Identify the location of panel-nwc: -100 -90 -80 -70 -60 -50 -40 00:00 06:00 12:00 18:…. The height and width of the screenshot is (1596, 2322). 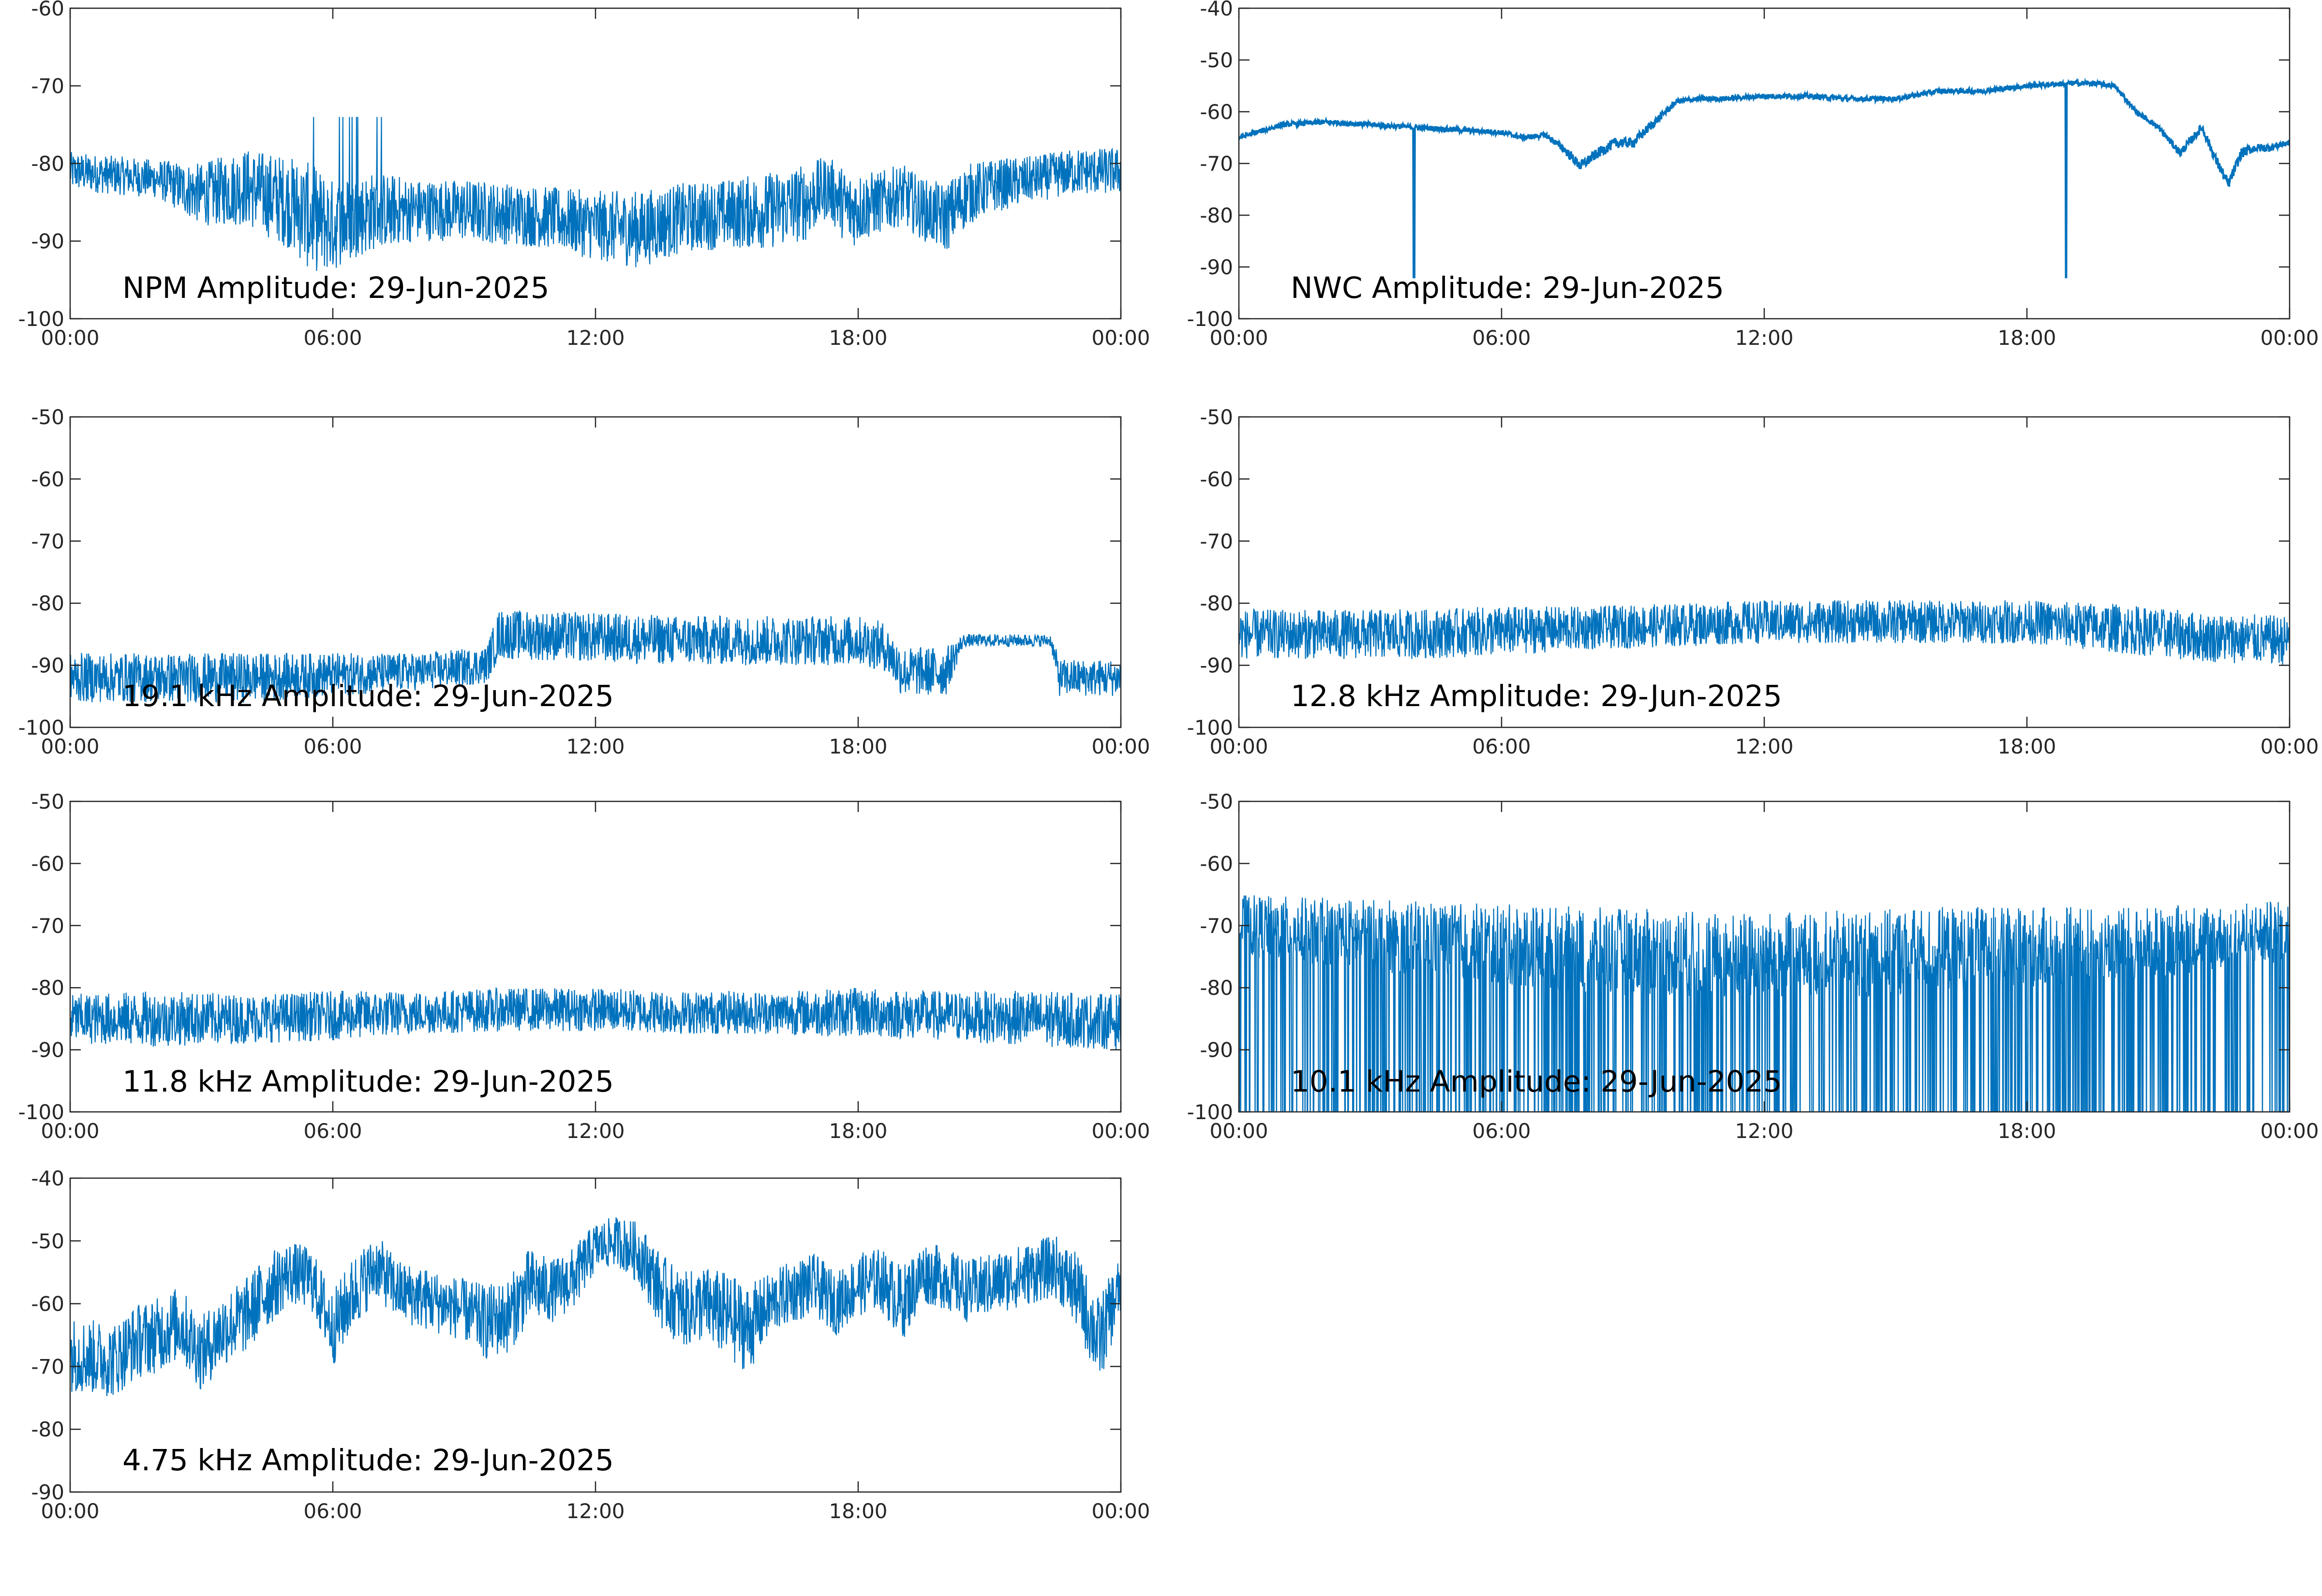
(1753, 175).